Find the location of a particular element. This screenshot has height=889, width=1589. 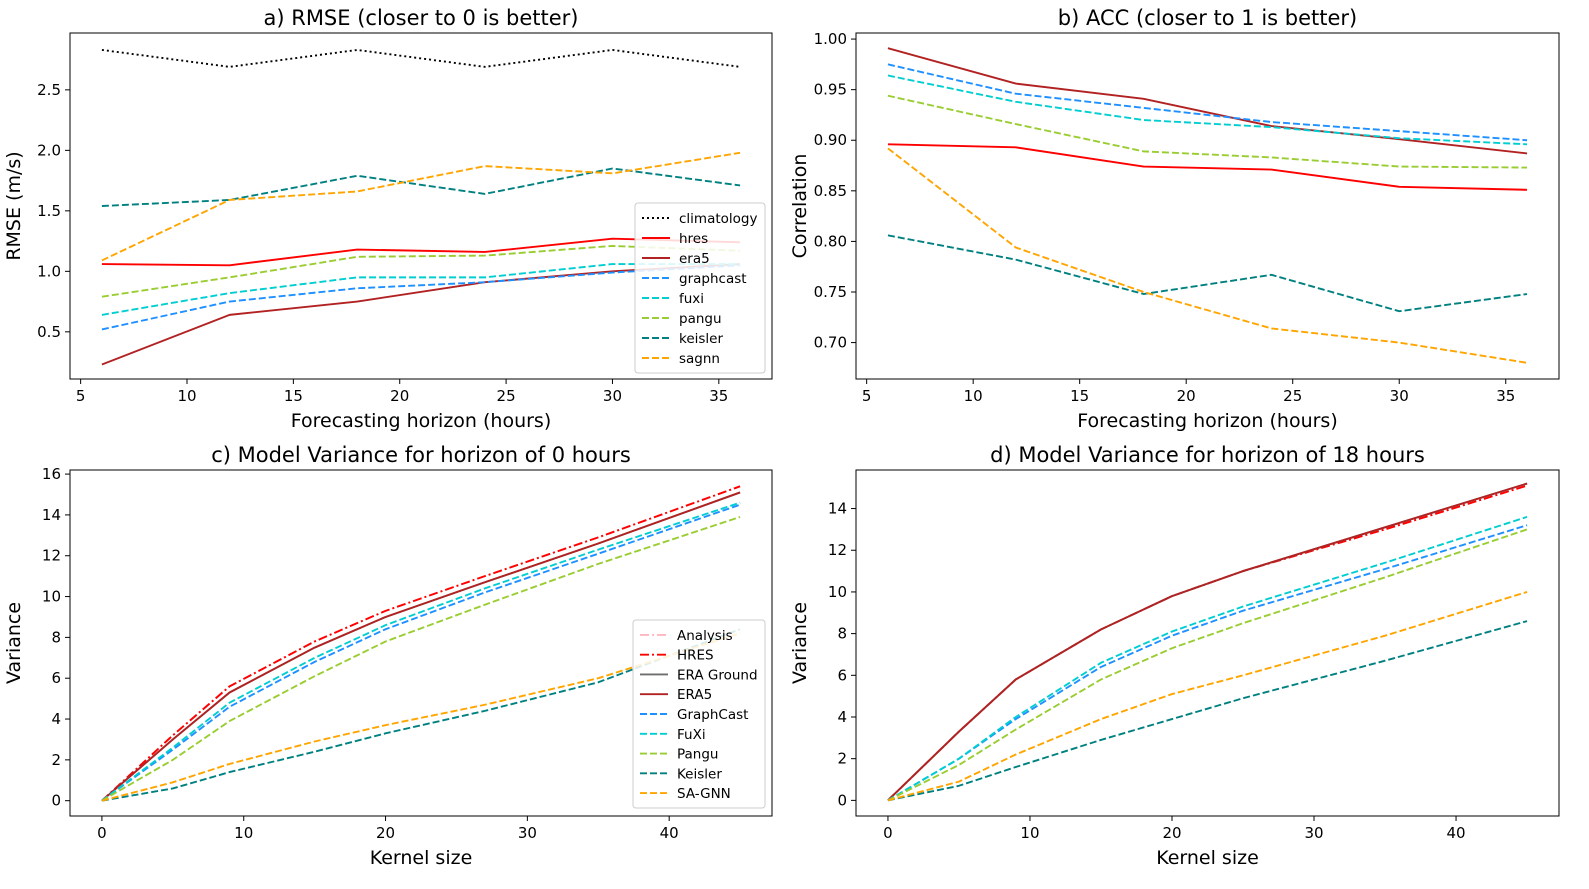

legend-label: GraphCast is located at coordinates (712, 715).